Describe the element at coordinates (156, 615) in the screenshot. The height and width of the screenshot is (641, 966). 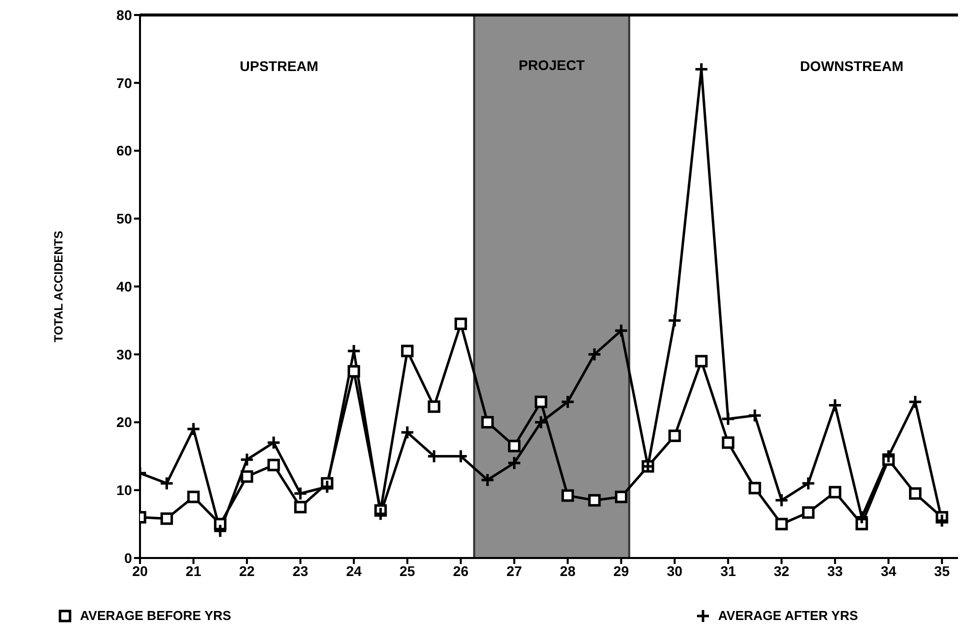
I see `legend-label: AVERAGE BEFORE YRS` at that location.